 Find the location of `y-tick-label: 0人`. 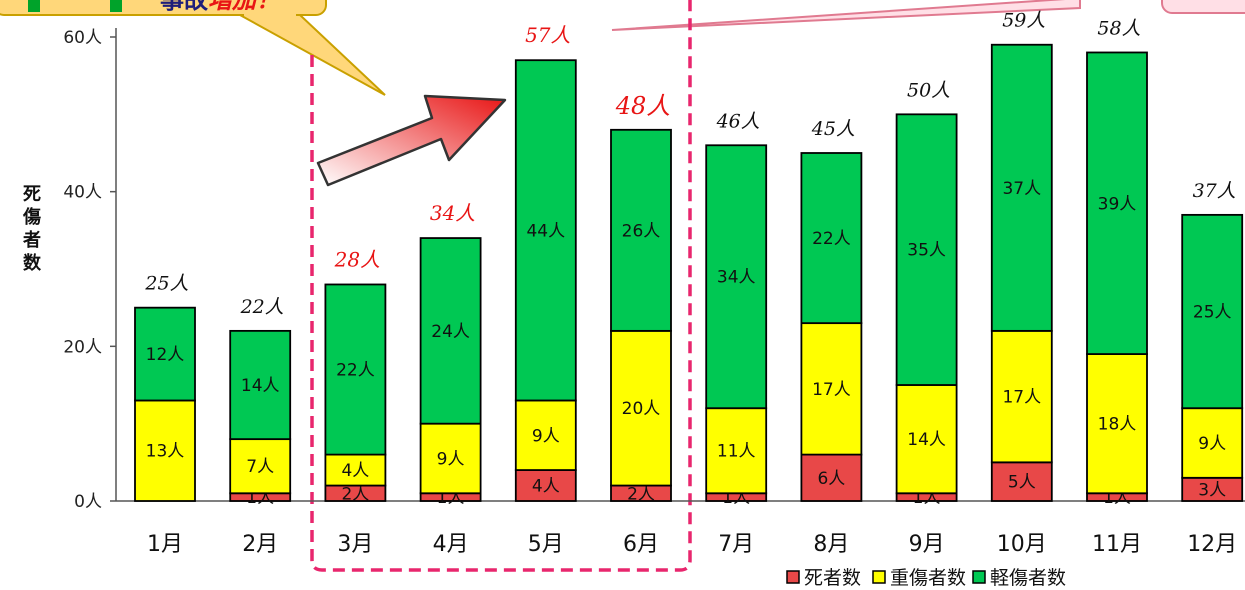

y-tick-label: 0人 is located at coordinates (88, 502).